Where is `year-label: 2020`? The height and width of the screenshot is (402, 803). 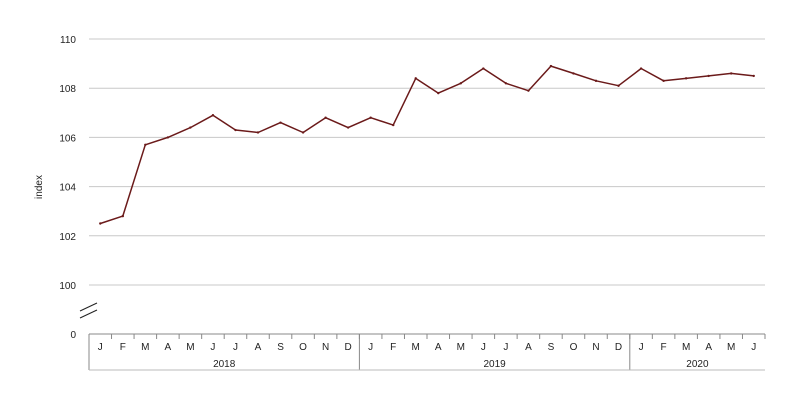 year-label: 2020 is located at coordinates (697, 364).